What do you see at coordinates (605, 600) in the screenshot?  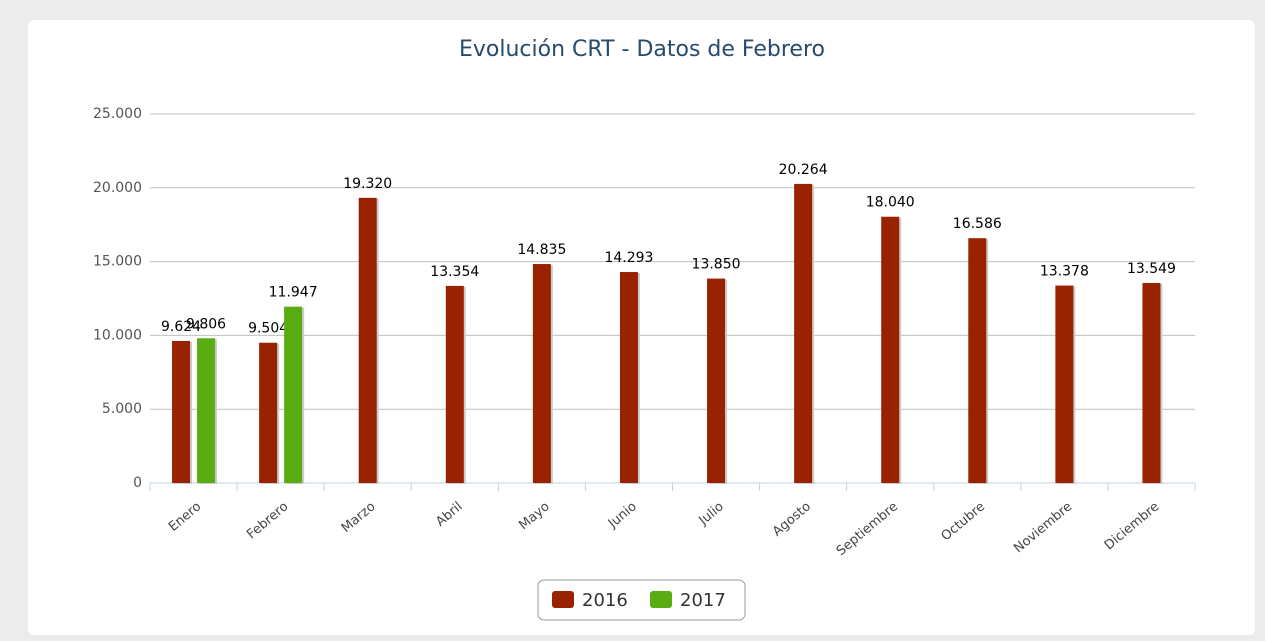 I see `legend-label: 2016` at bounding box center [605, 600].